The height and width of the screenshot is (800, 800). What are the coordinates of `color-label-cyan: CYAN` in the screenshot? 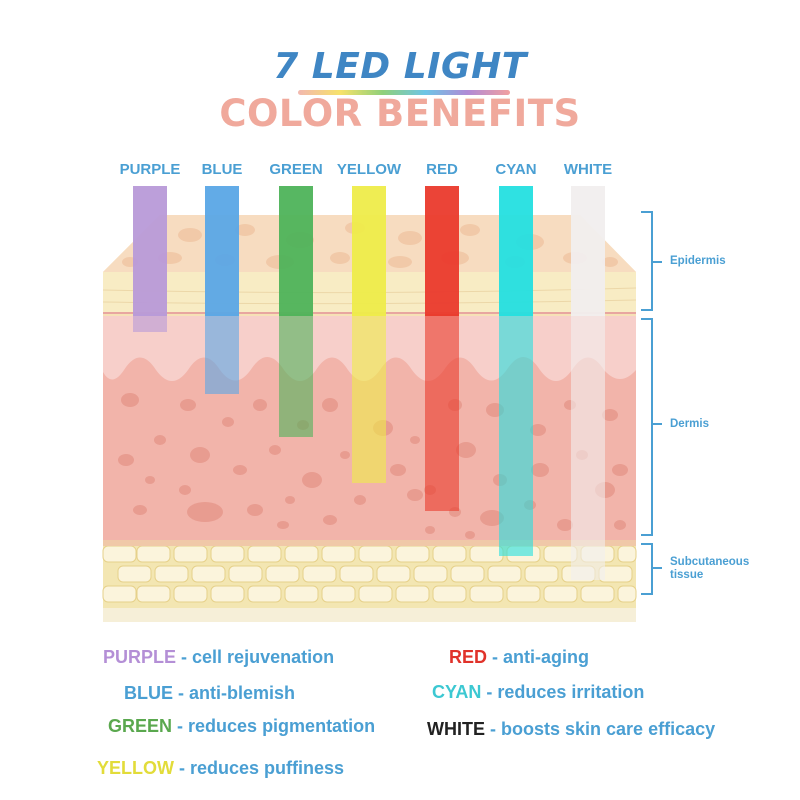 It's located at (516, 169).